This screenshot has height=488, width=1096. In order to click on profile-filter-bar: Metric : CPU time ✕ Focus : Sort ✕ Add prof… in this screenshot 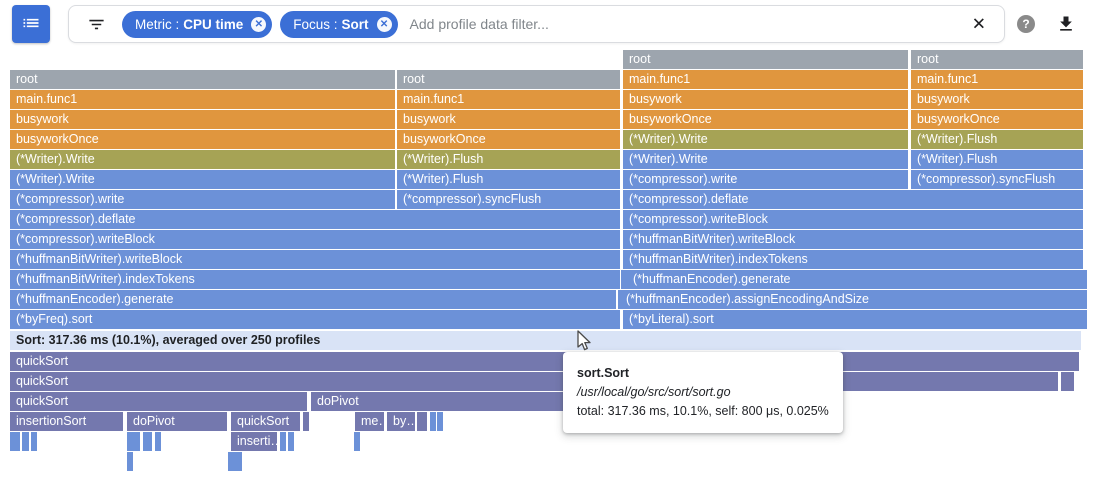, I will do `click(536, 24)`.